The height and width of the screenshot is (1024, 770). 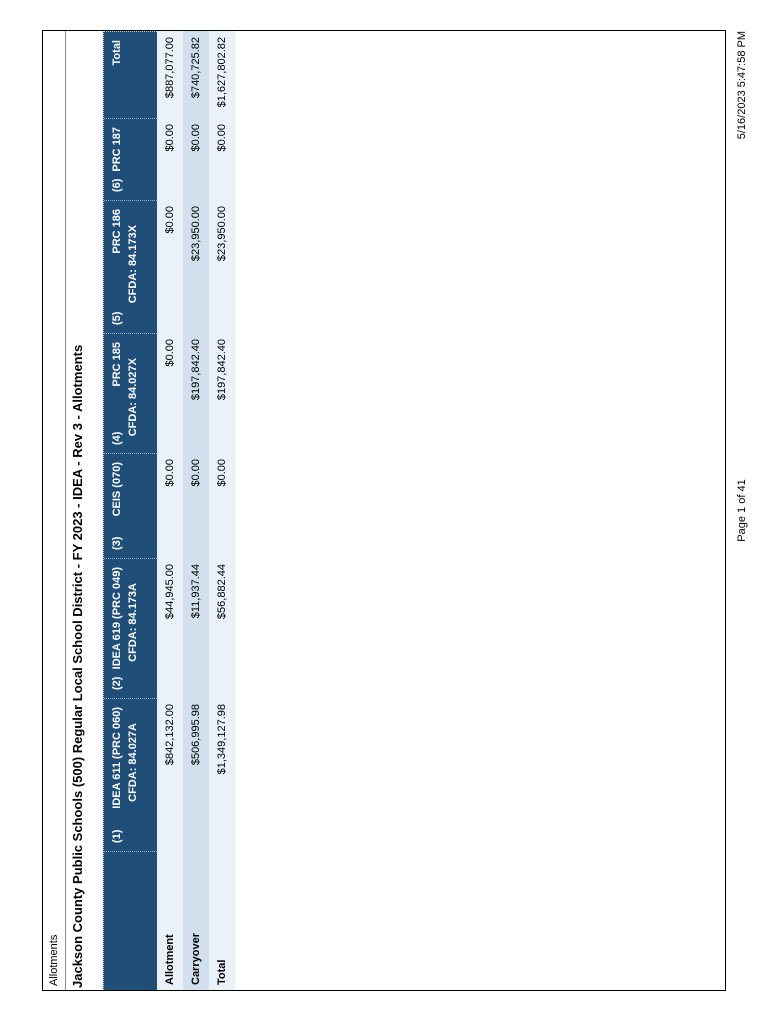 I want to click on column-header-prc-186: (5) PRC 186 CFDA: 84.173X, so click(x=130, y=267).